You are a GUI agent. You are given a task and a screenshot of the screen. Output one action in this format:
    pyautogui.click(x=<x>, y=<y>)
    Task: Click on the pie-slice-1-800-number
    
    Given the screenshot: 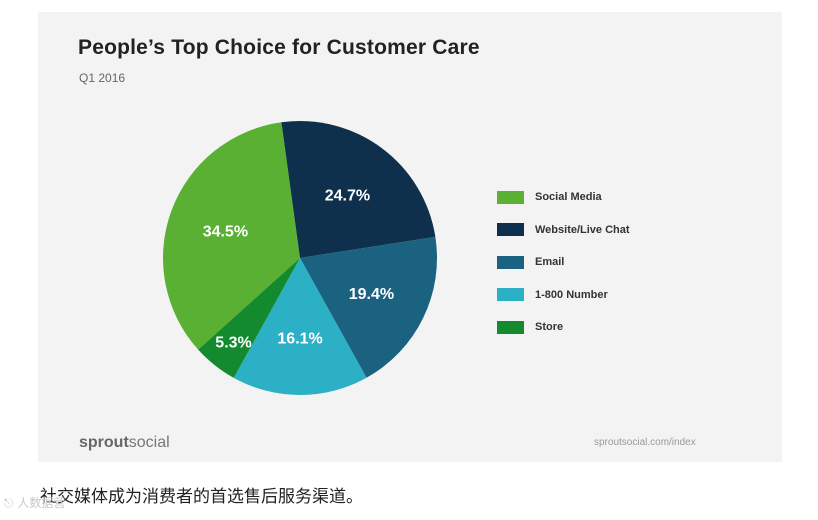 What is the action you would take?
    pyautogui.click(x=300, y=326)
    